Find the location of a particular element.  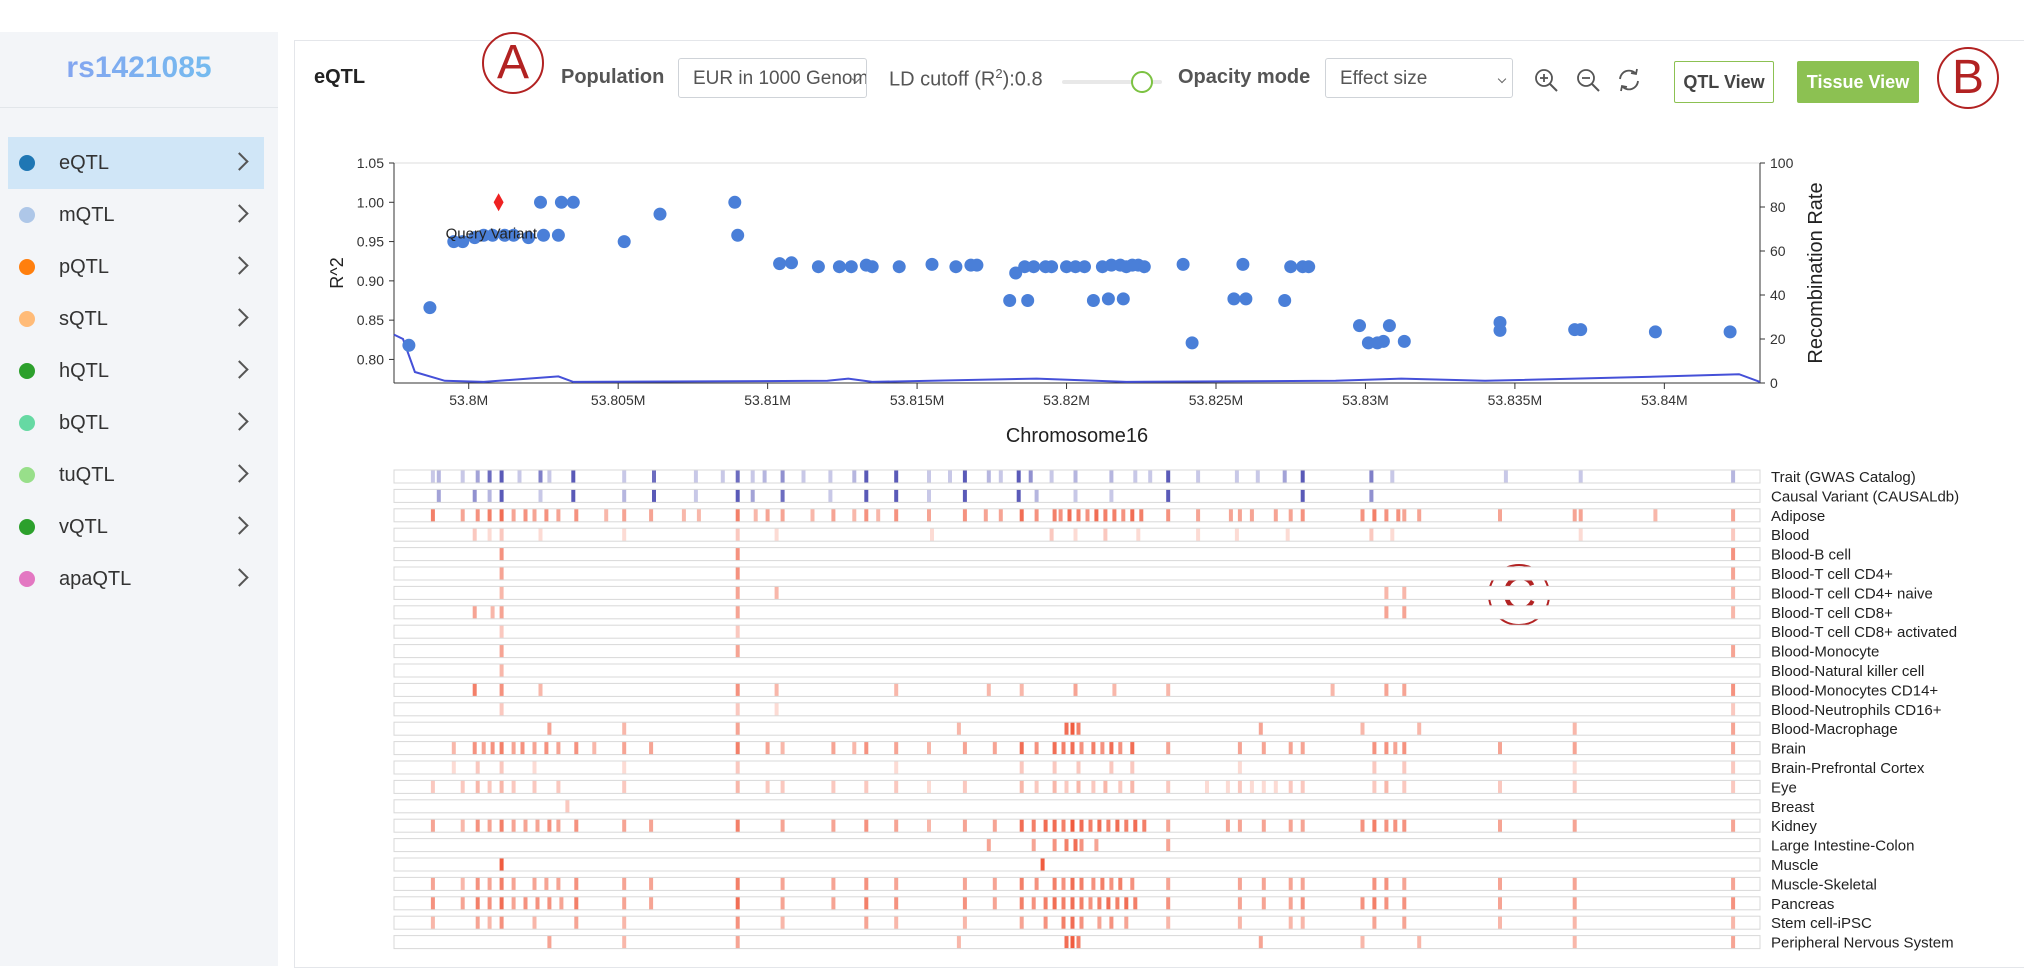

population-select-value: EUR in 1000 Genomes is located at coordinates (780, 78).